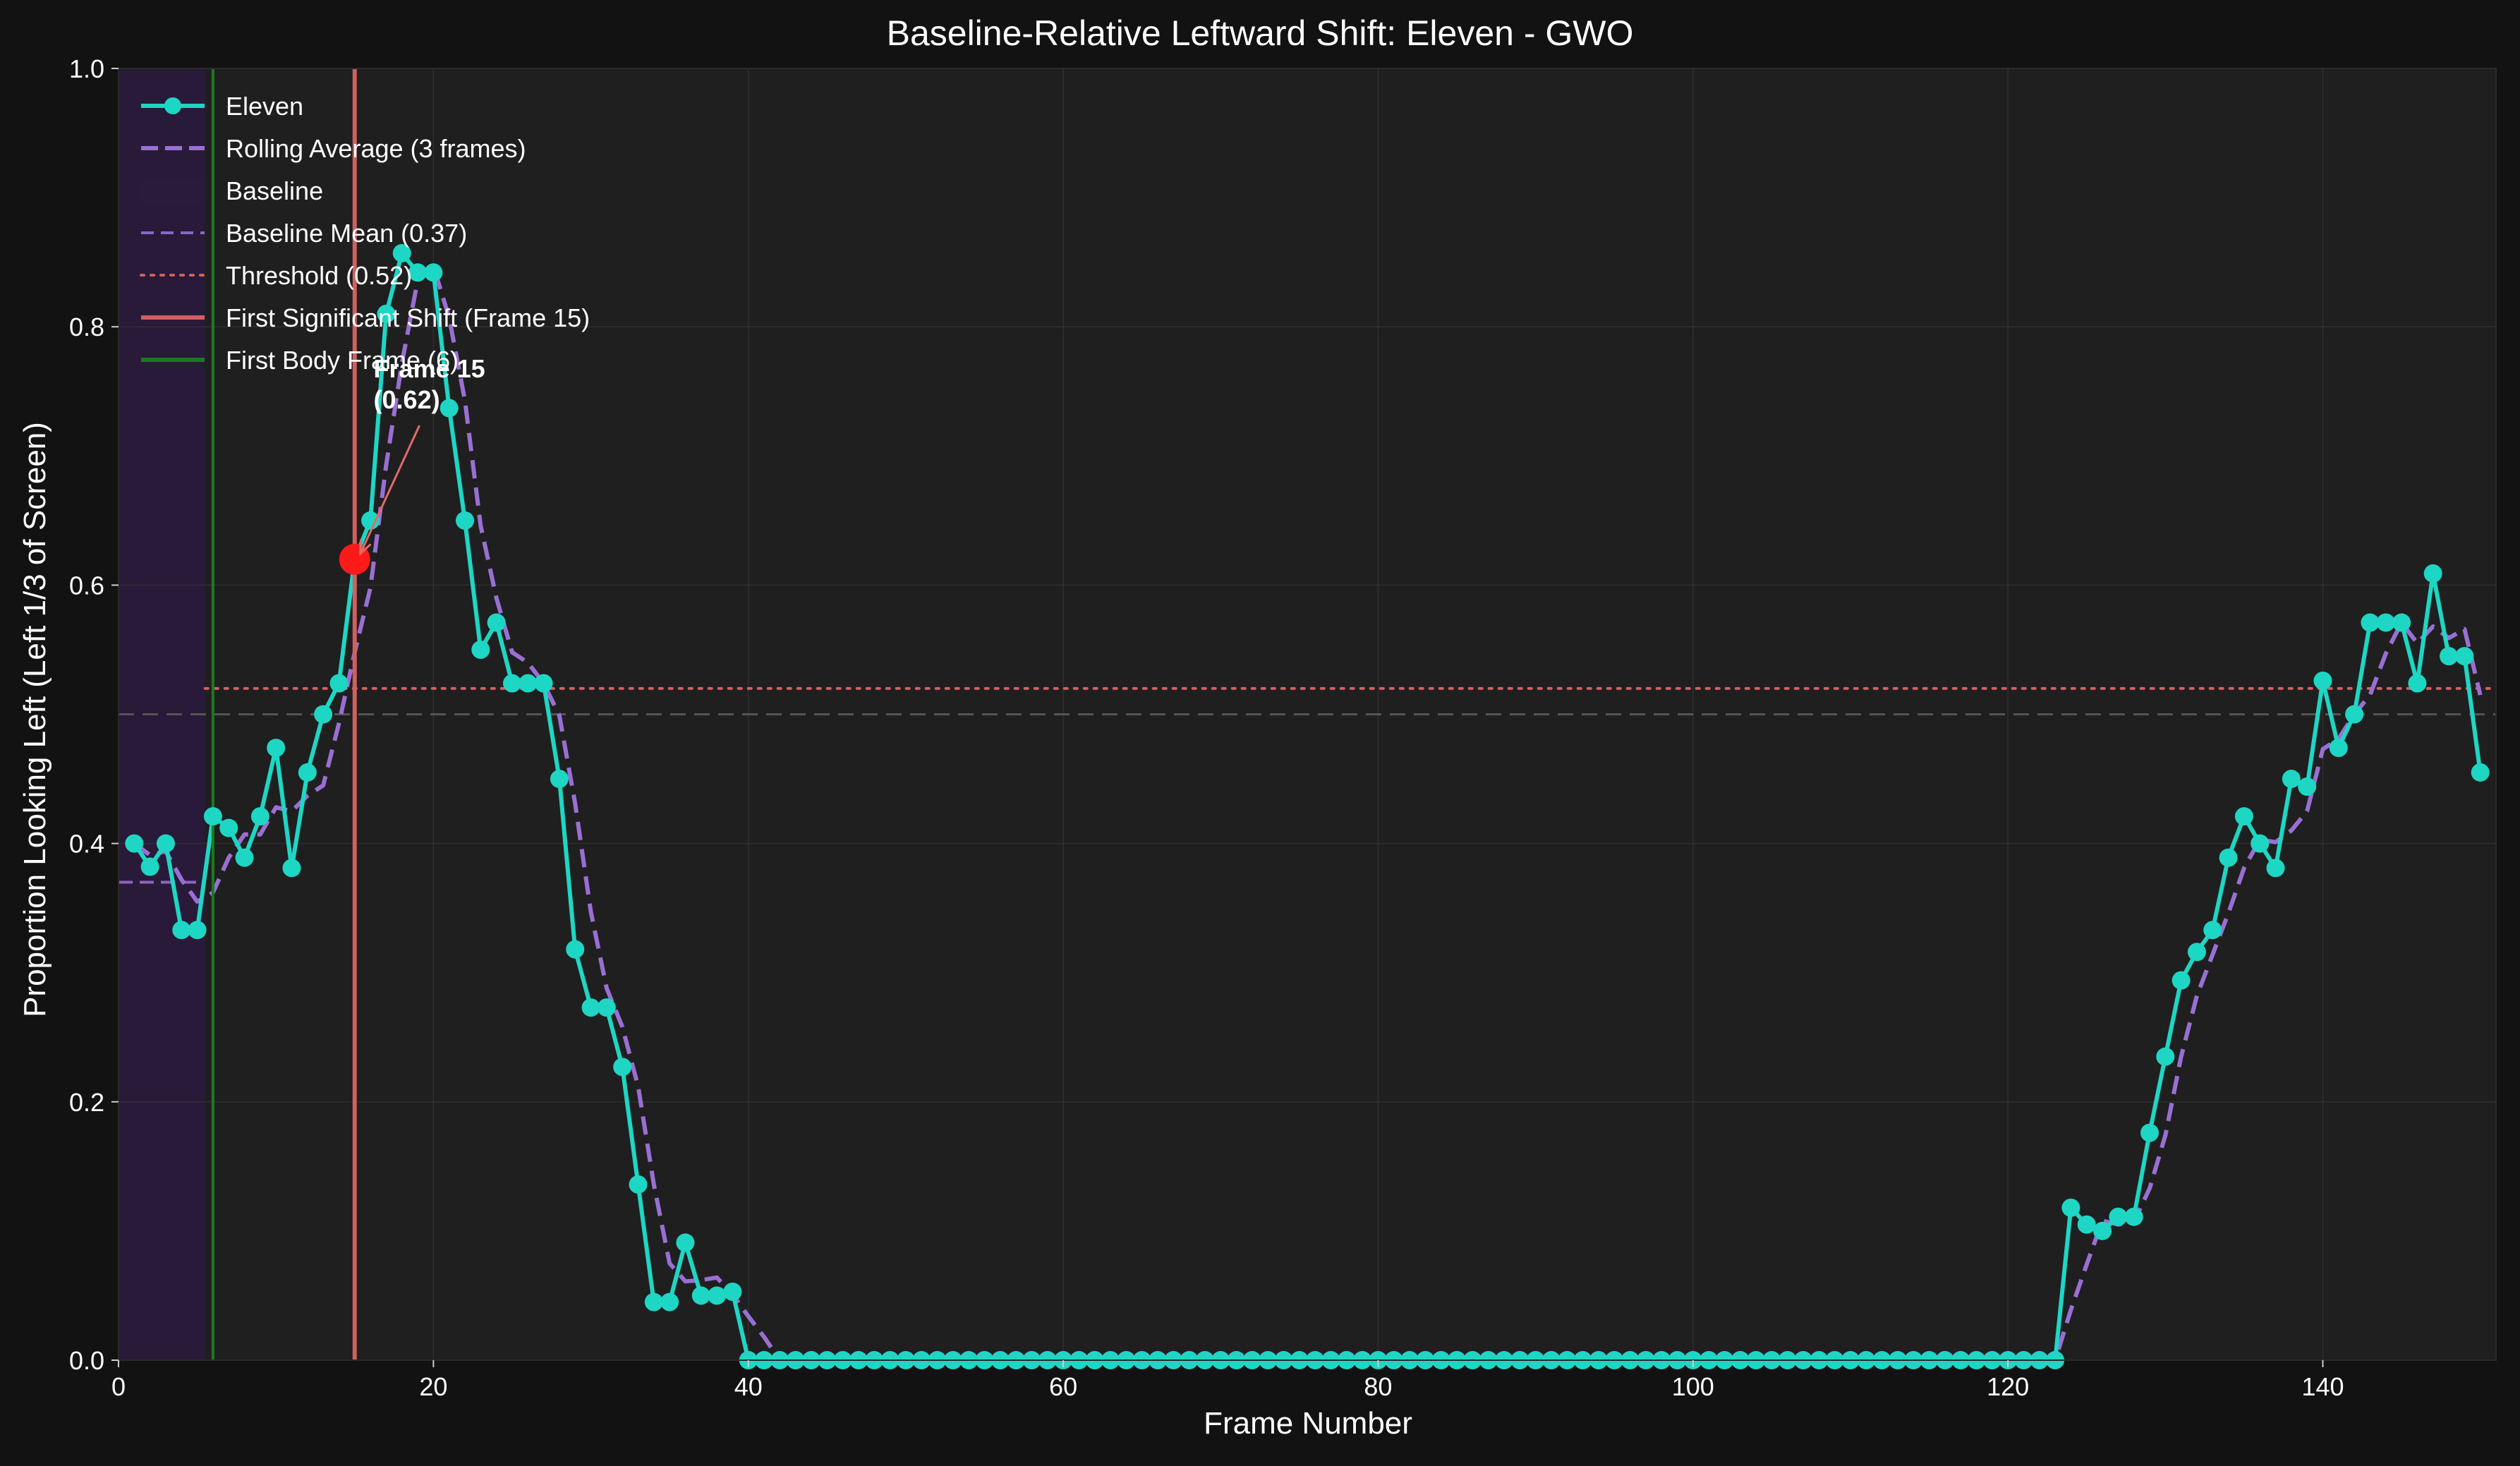 Image resolution: width=2520 pixels, height=1466 pixels. Describe the element at coordinates (408, 317) in the screenshot. I see `legend-label: First Significant Shift (Frame 15)` at that location.